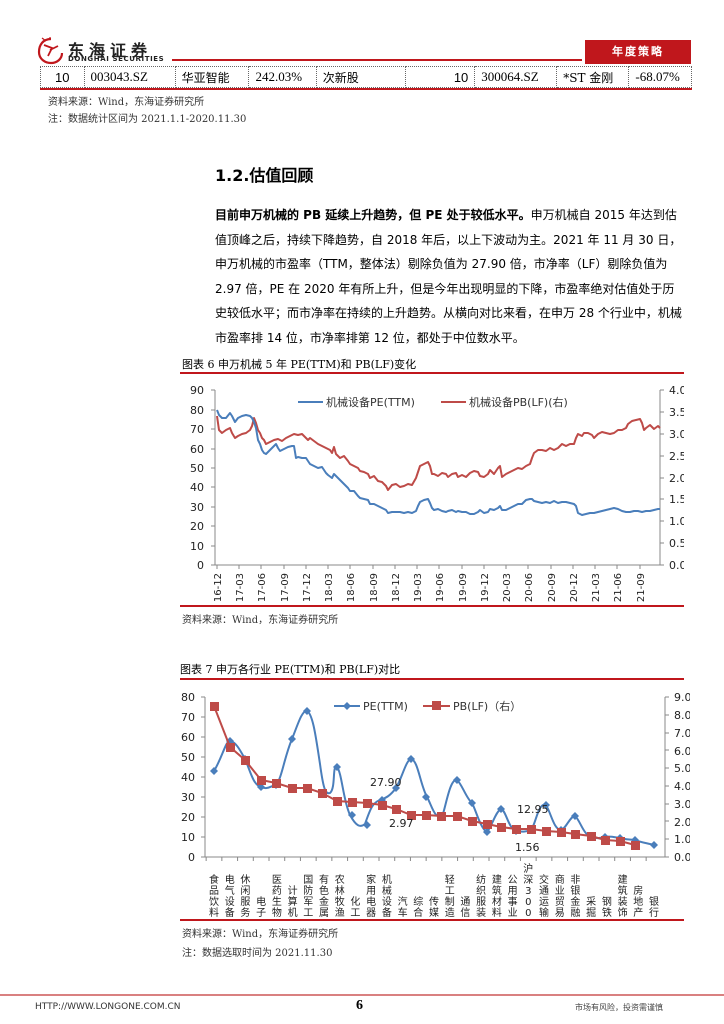 The width and height of the screenshot is (724, 1024). Describe the element at coordinates (591, 907) in the screenshot. I see `x-category-label: 采掘` at that location.